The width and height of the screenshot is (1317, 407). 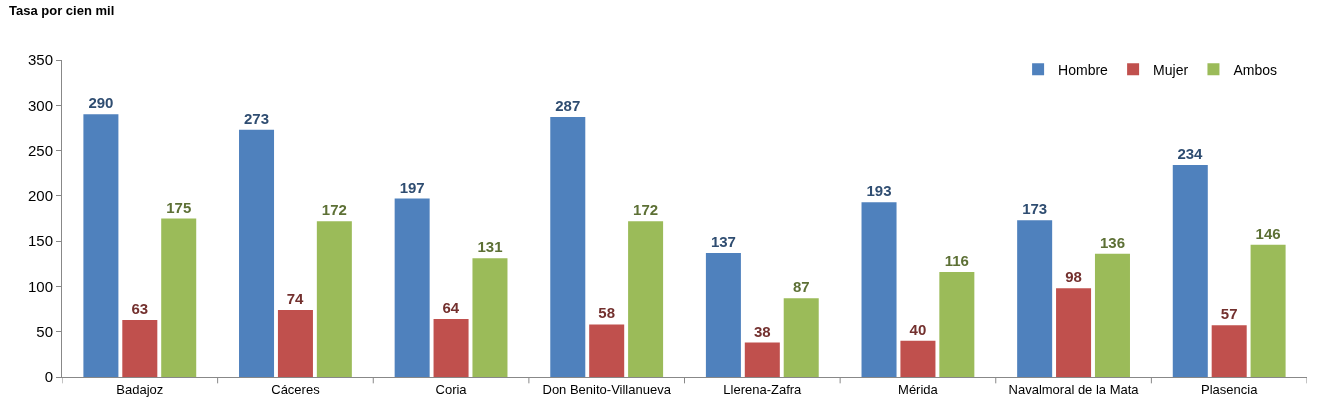 What do you see at coordinates (1073, 277) in the screenshot?
I see `data-label: 98` at bounding box center [1073, 277].